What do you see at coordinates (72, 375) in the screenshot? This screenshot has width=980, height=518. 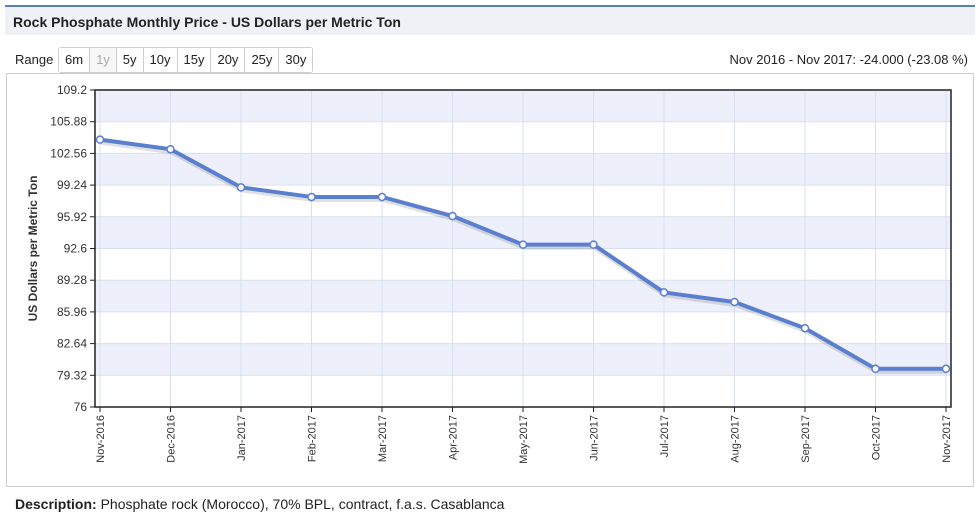 I see `y-tick-label: 79.32` at bounding box center [72, 375].